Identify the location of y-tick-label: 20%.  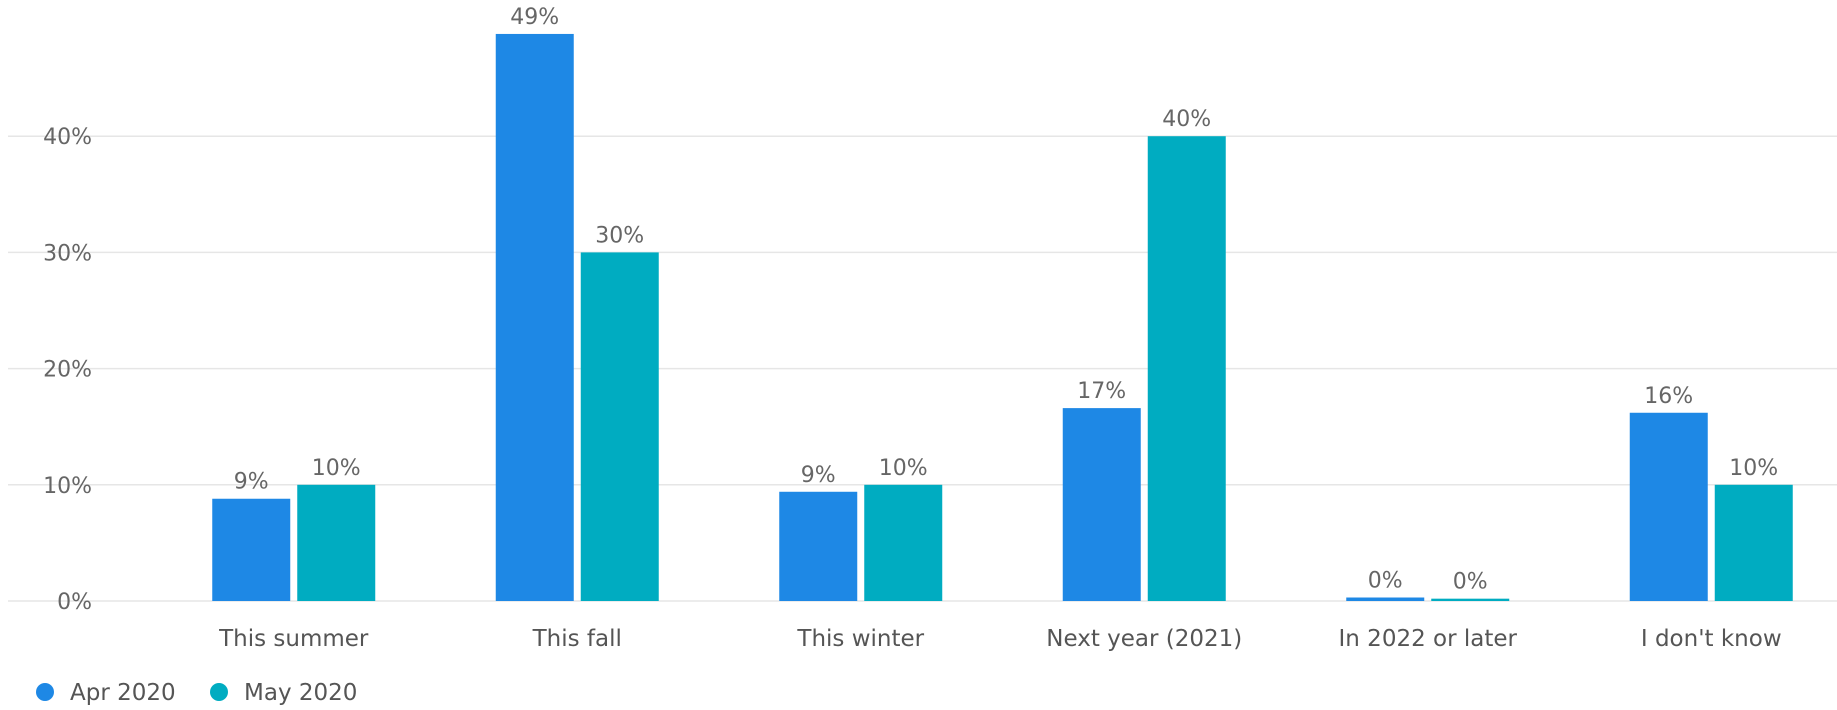
(67, 370).